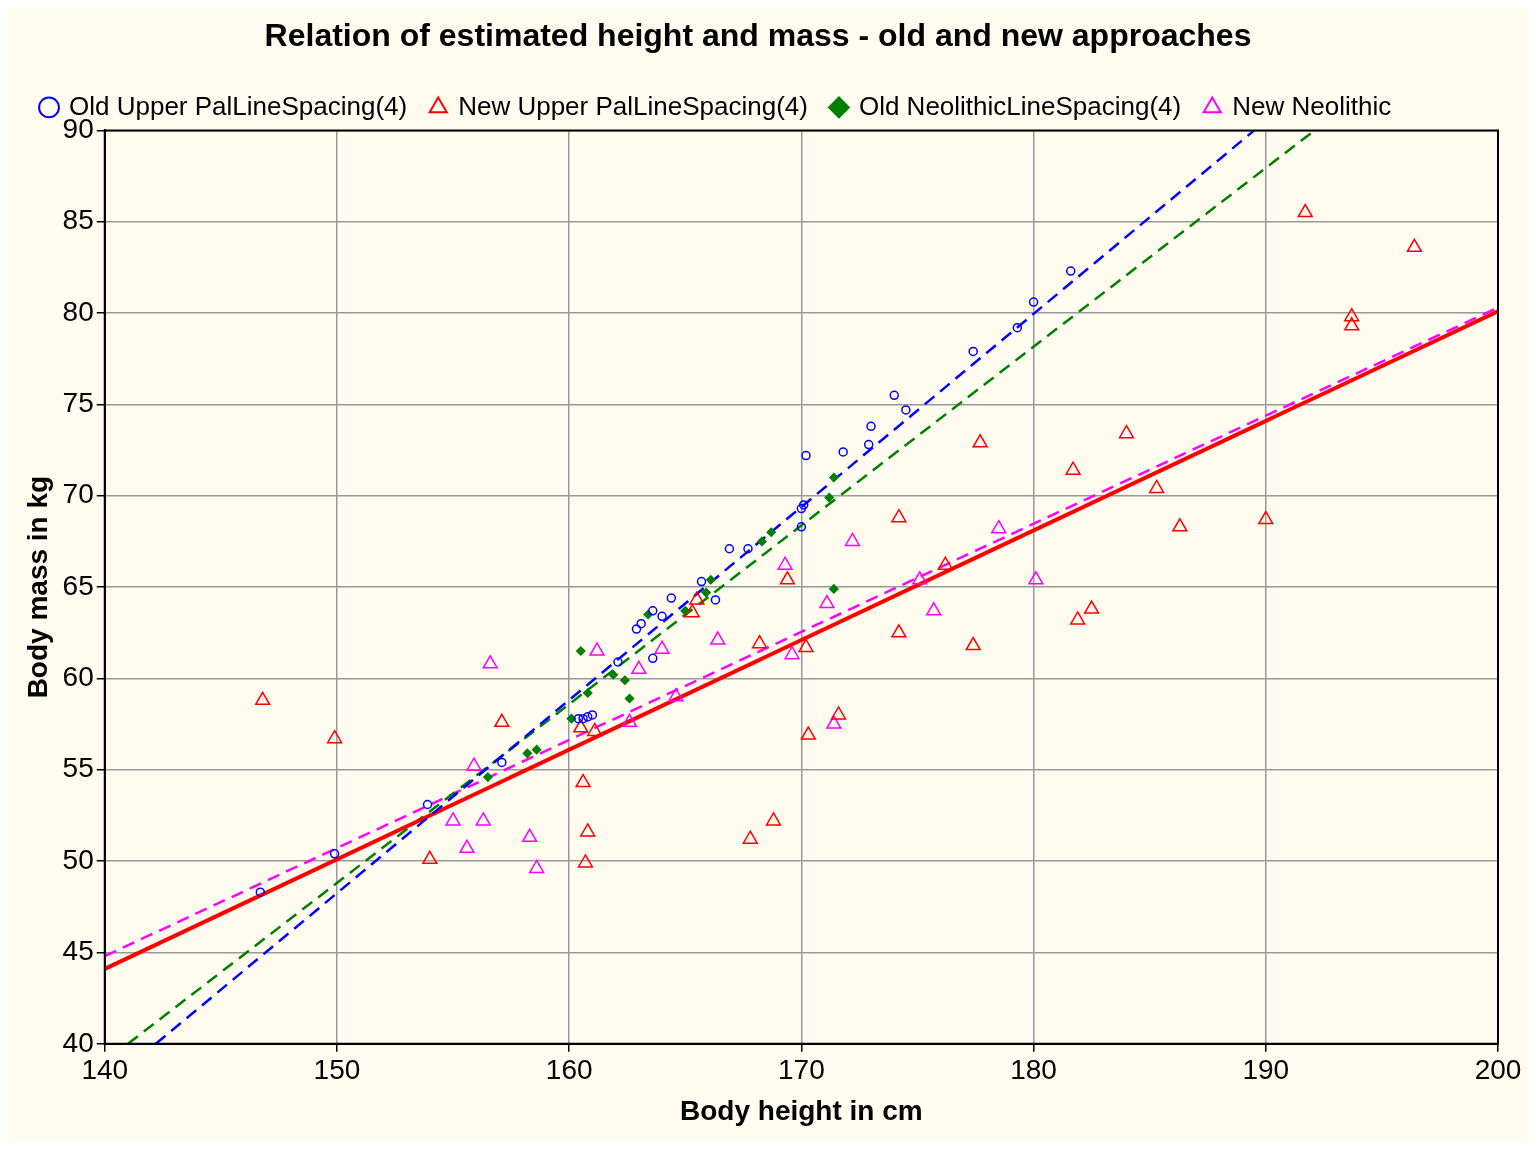 The height and width of the screenshot is (1155, 1539). What do you see at coordinates (37, 587) in the screenshot?
I see `y-axis-title: Body mass in kg` at bounding box center [37, 587].